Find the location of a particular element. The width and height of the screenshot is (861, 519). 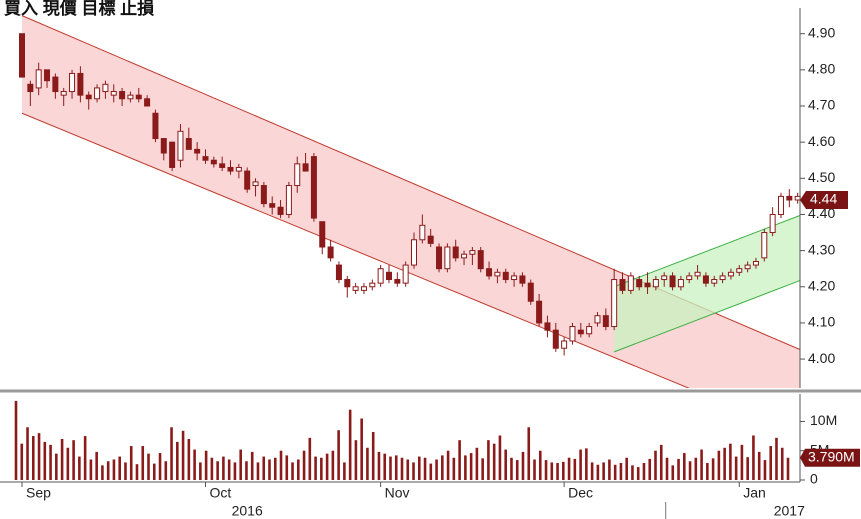

price-tick-label: 4.20 is located at coordinates (821, 285).